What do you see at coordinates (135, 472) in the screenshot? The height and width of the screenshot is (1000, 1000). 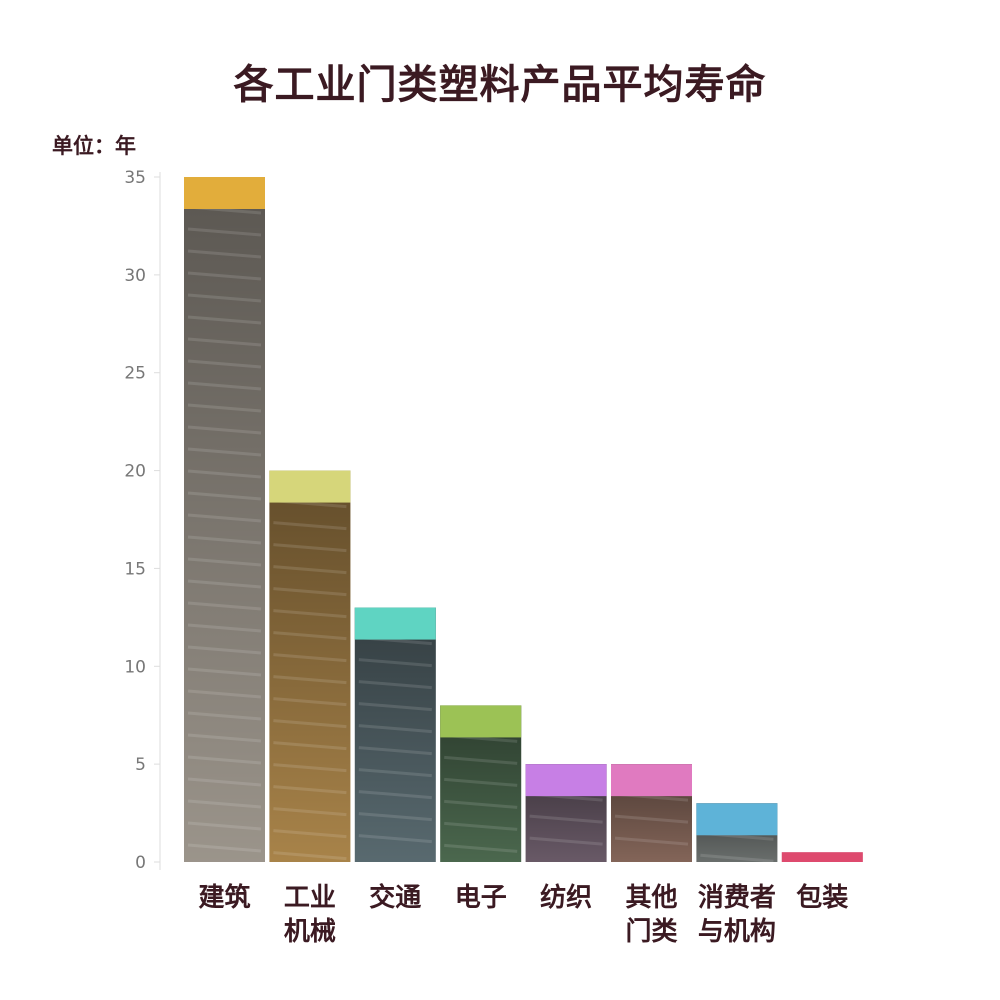 I see `y-tick-label: 20` at bounding box center [135, 472].